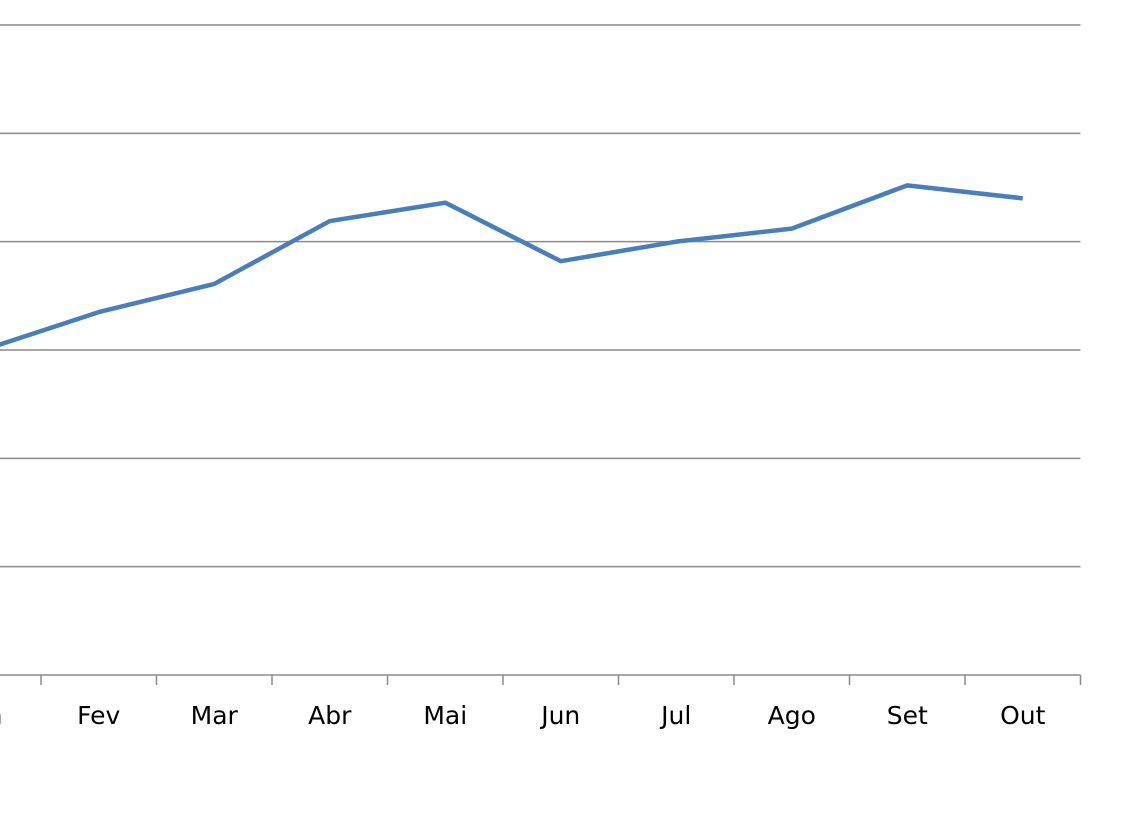 This screenshot has height=815, width=1140. I want to click on x-tick-label: Set, so click(907, 715).